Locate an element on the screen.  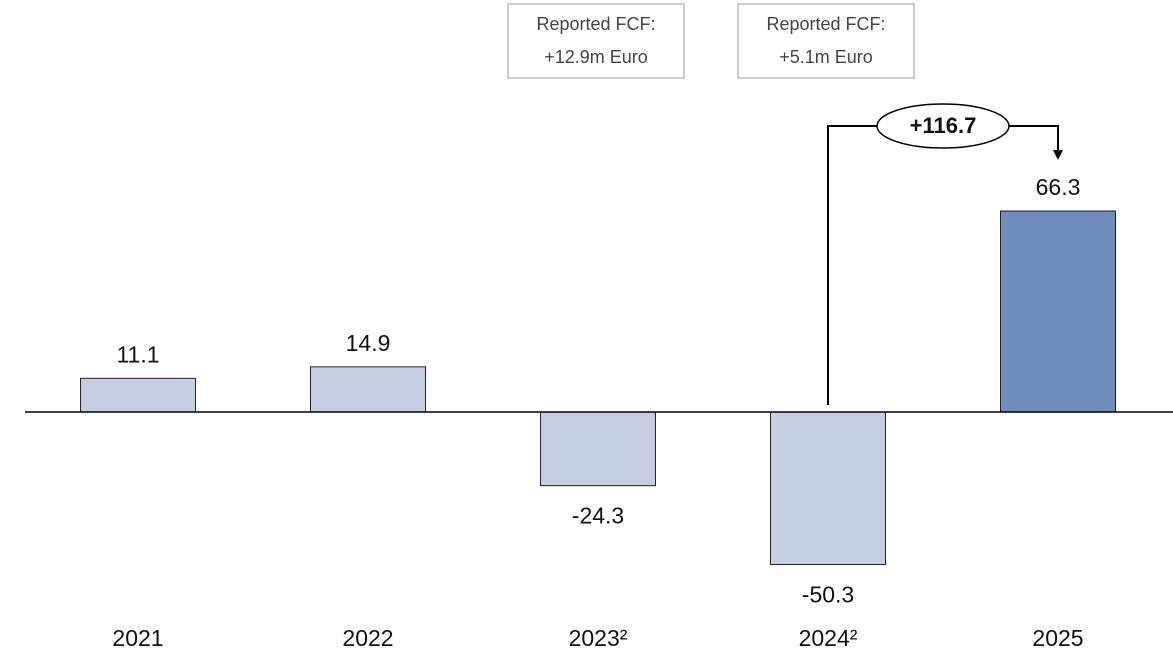
annotation-text: +5.1m Euro is located at coordinates (826, 57).